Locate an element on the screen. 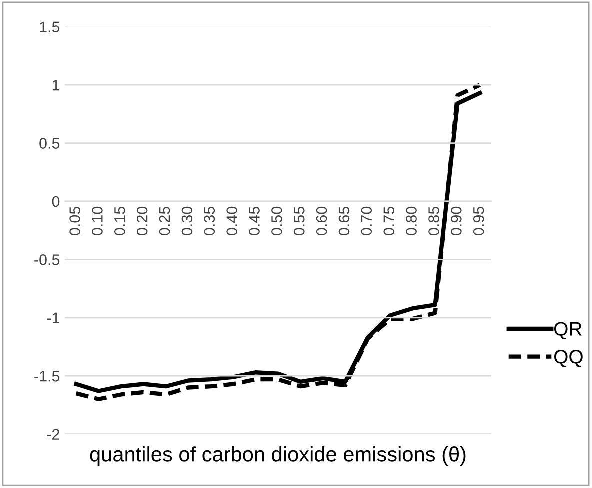 The image size is (592, 488). x-tick-label: 0.30 is located at coordinates (187, 221).